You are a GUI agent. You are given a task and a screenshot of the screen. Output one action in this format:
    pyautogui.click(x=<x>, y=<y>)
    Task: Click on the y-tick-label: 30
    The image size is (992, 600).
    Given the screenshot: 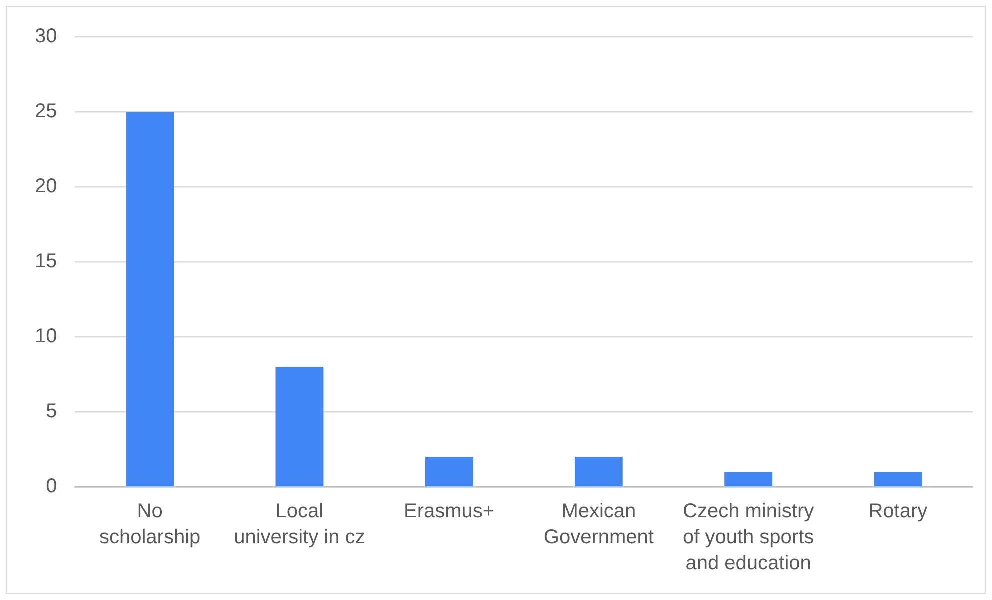 What is the action you would take?
    pyautogui.click(x=46, y=37)
    